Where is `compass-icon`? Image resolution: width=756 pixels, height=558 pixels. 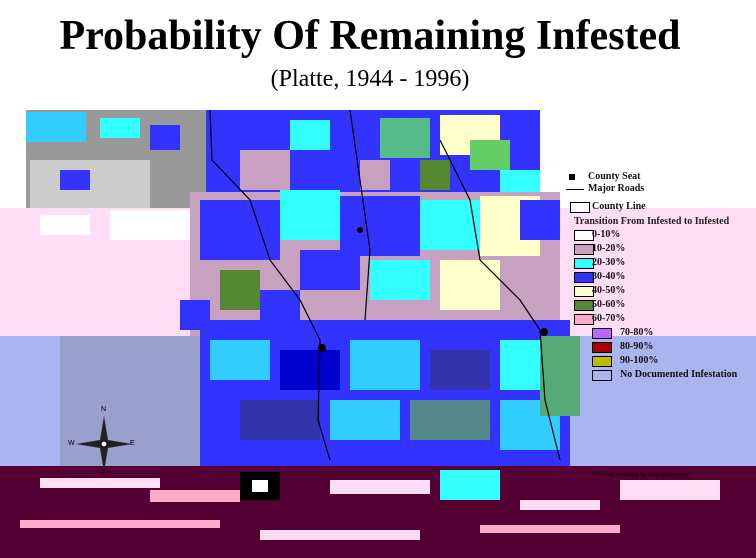 compass-icon is located at coordinates (104, 444).